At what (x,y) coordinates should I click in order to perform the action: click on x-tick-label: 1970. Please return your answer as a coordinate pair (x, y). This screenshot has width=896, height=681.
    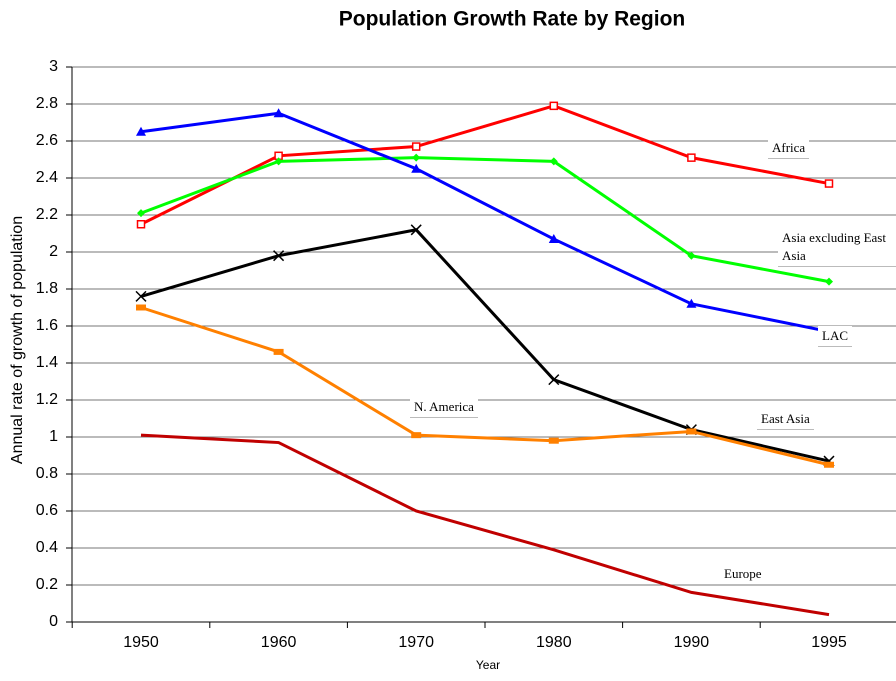
    Looking at the image, I should click on (416, 642).